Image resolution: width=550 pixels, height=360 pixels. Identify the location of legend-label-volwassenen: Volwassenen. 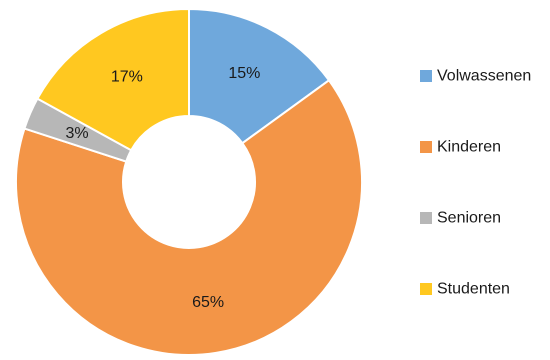
(484, 76).